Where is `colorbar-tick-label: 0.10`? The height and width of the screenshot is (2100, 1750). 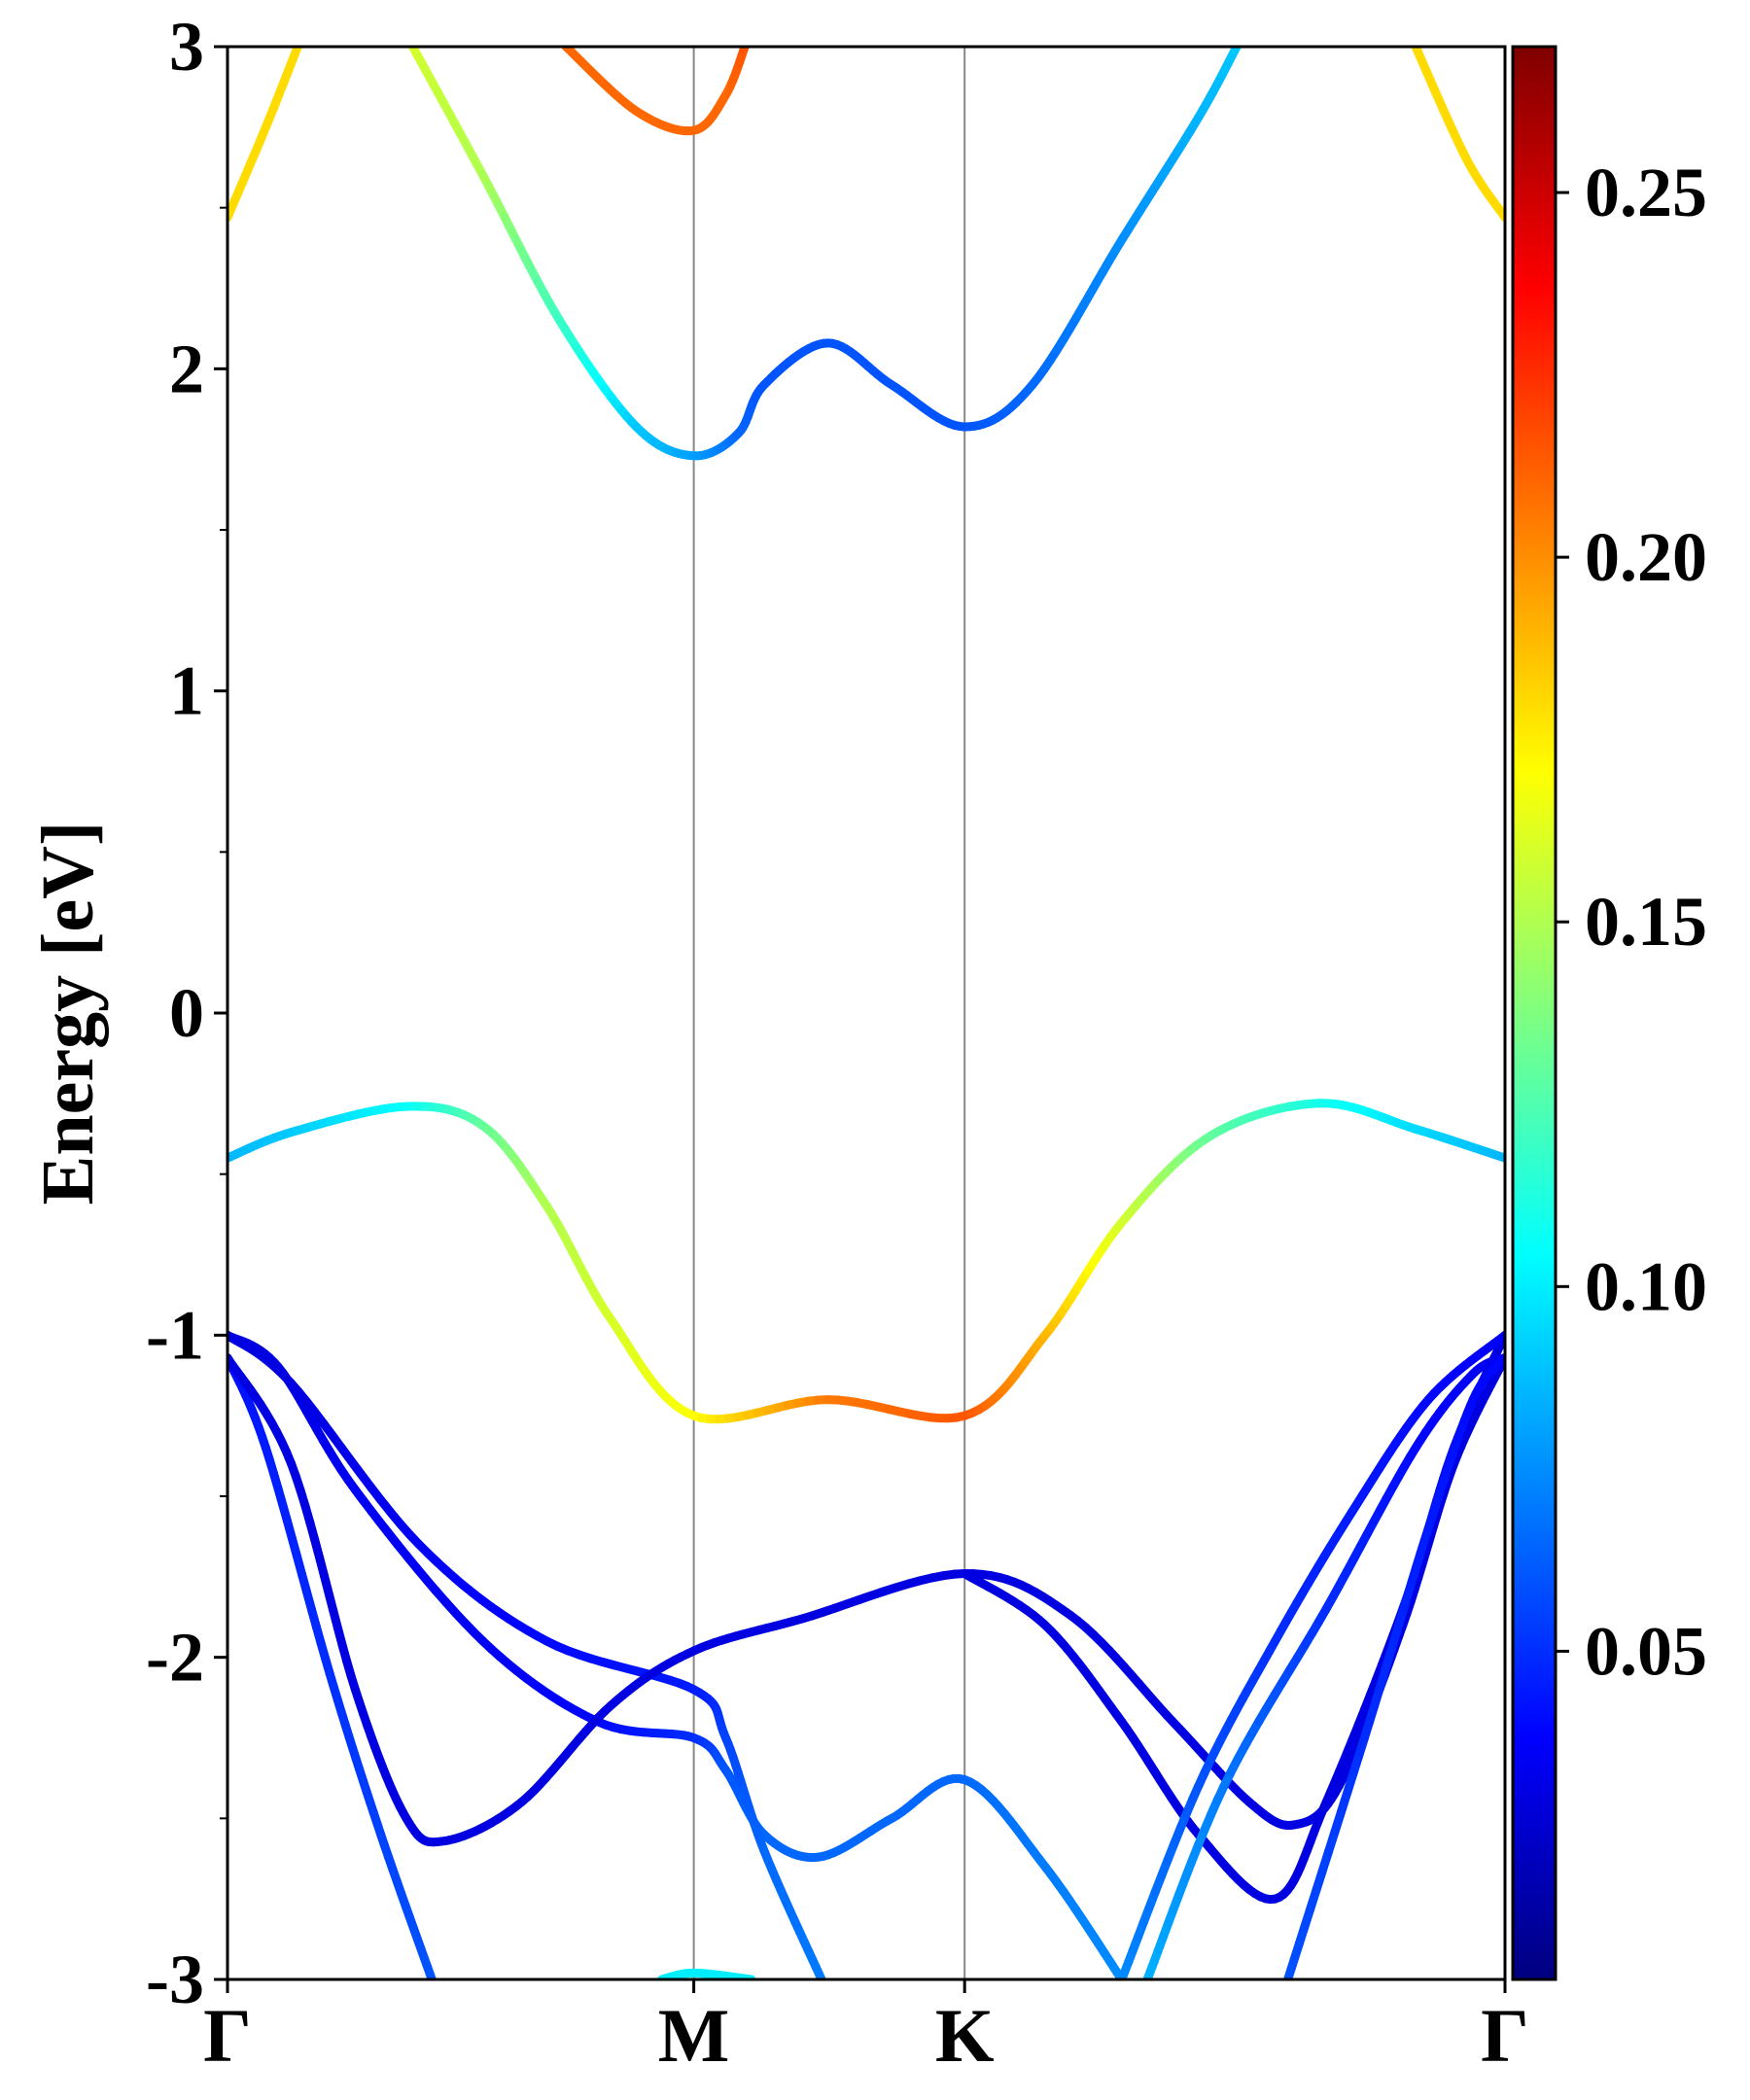
colorbar-tick-label: 0.10 is located at coordinates (1646, 1286).